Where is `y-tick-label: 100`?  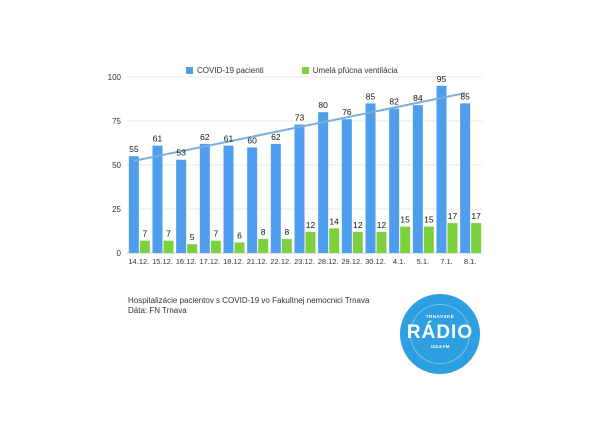
y-tick-label: 100 is located at coordinates (115, 77).